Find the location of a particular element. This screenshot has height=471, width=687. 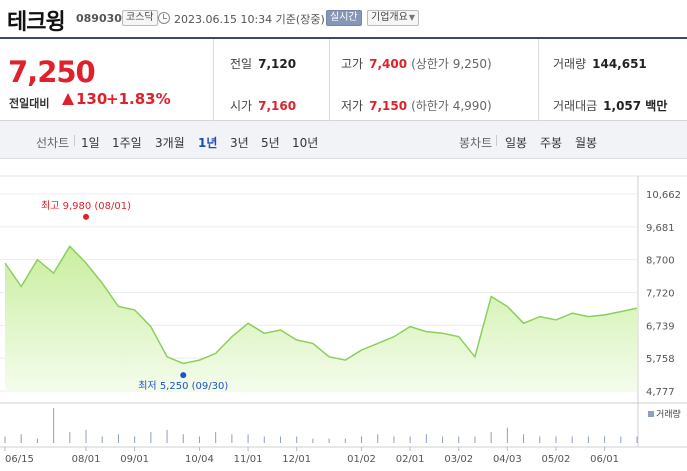

stock-name: 테크윙 is located at coordinates (36, 22).